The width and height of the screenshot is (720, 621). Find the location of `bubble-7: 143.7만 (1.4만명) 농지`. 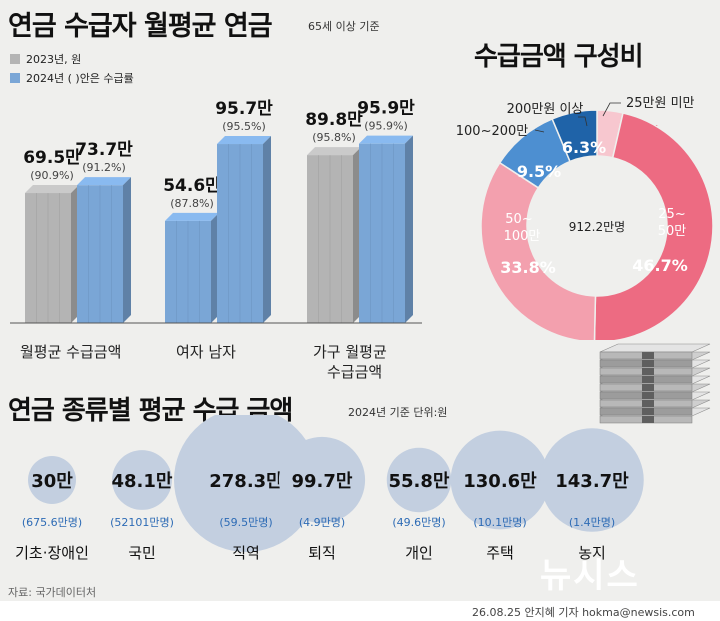

bubble-7: 143.7만 (1.4만명) 농지 is located at coordinates (592, 495).